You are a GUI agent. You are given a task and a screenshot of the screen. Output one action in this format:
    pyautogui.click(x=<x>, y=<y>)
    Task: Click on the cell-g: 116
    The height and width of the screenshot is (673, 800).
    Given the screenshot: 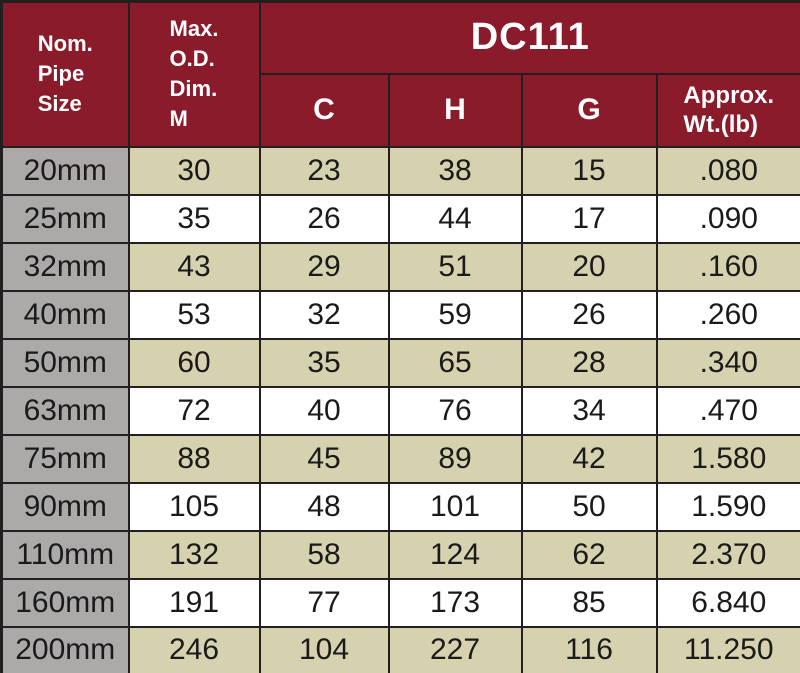 What is the action you would take?
    pyautogui.click(x=589, y=649)
    